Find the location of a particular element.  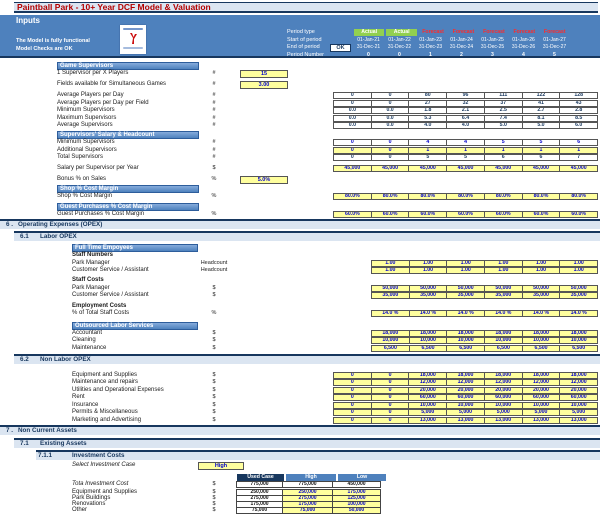

invest-cell: 50,000 is located at coordinates (356, 510).